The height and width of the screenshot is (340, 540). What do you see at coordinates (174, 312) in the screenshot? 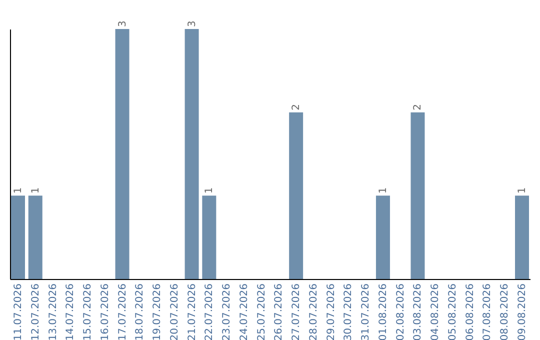
I see `x-tick-label: 20.07.2026` at bounding box center [174, 312].